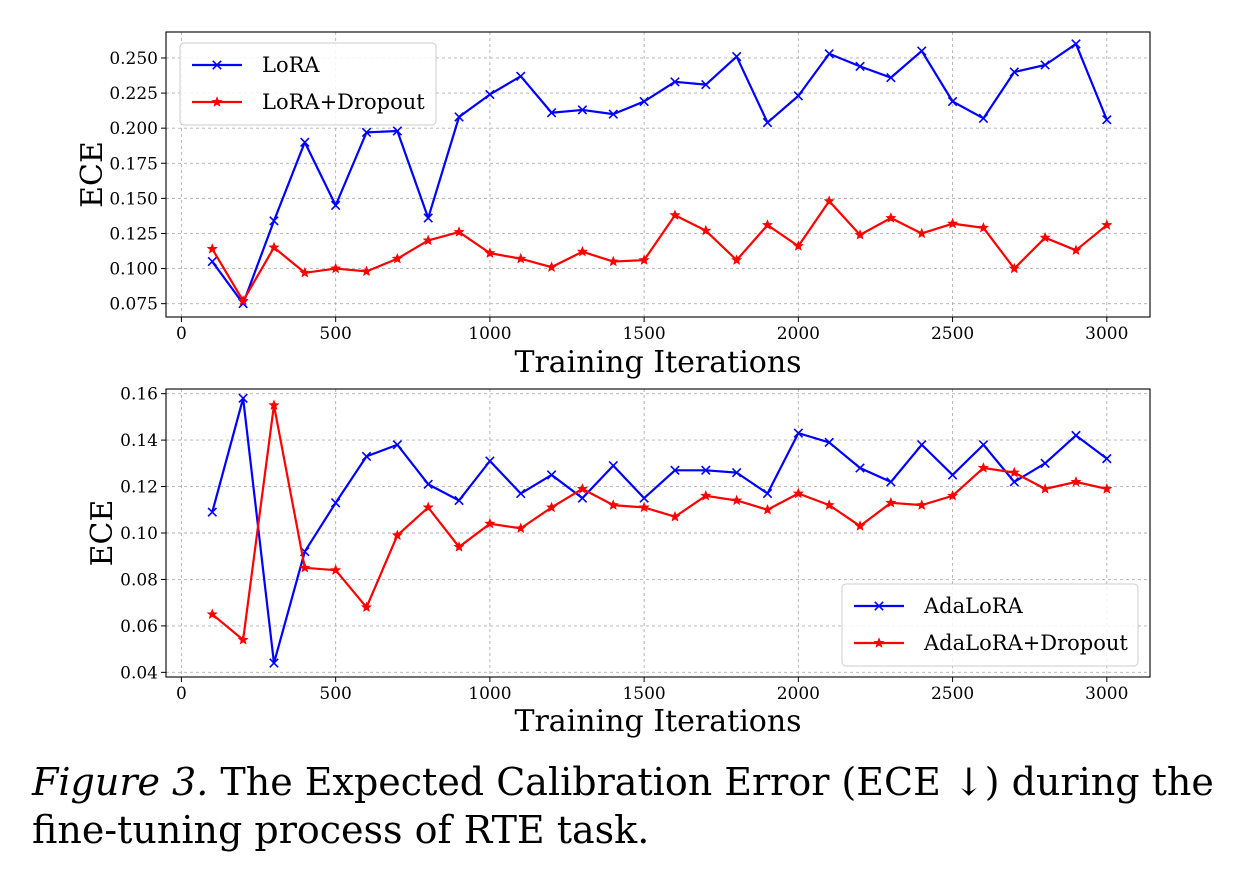 This screenshot has width=1243, height=879. What do you see at coordinates (343, 102) in the screenshot?
I see `legend-label: LoRA+Dropout` at bounding box center [343, 102].